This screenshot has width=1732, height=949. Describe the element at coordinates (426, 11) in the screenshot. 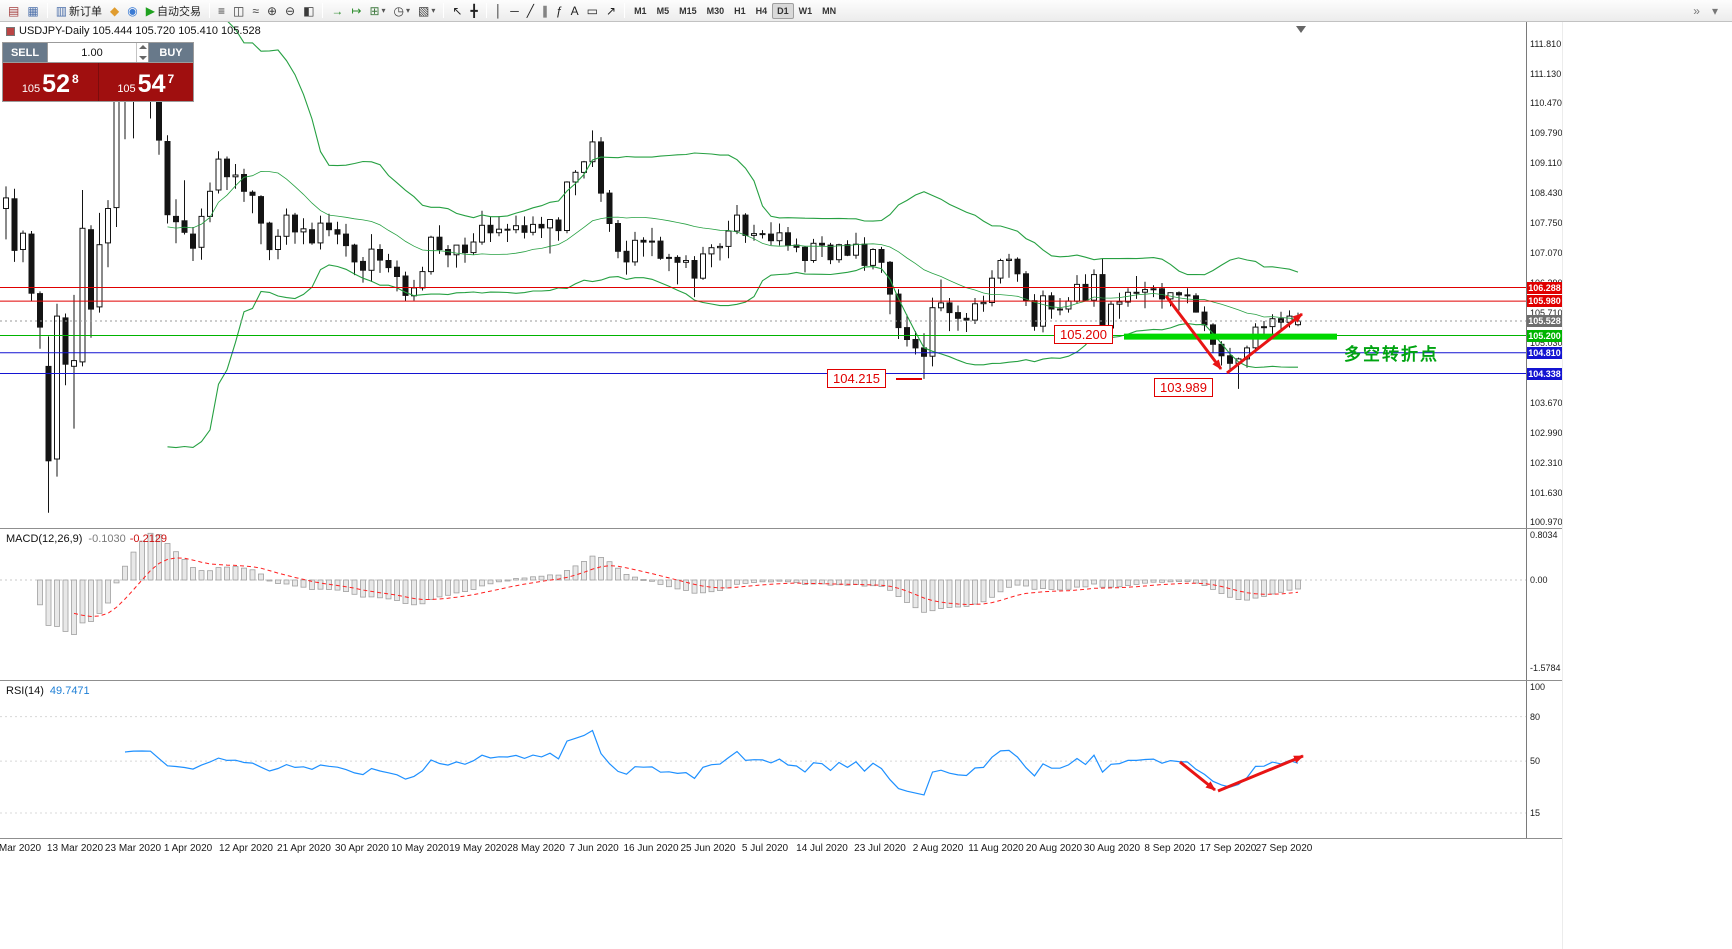

I see `template-dropdown: ▧ ▾` at that location.